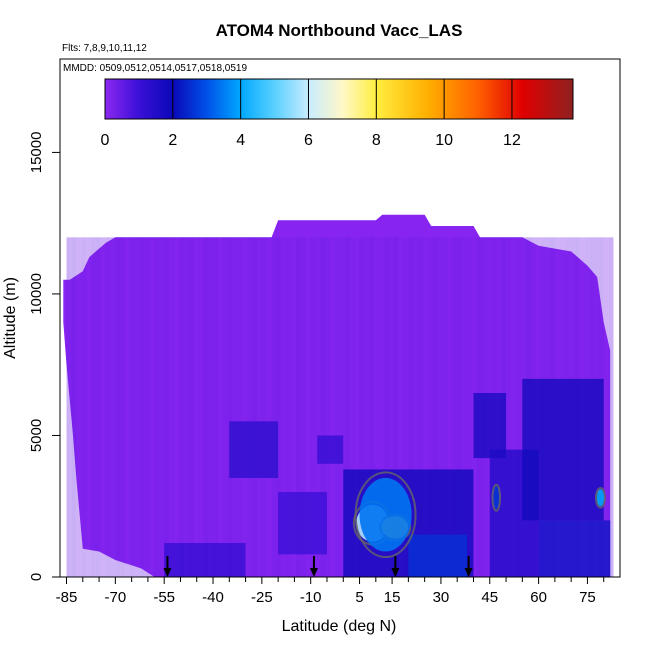  I want to click on y-axis-label: Altitude (m), so click(10, 318).